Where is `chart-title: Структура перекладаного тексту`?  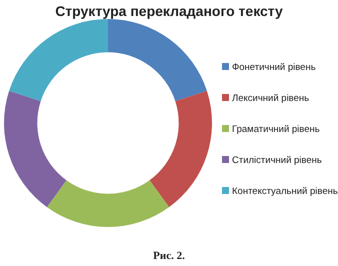
chart-title: Структура перекладаного тексту is located at coordinates (169, 11).